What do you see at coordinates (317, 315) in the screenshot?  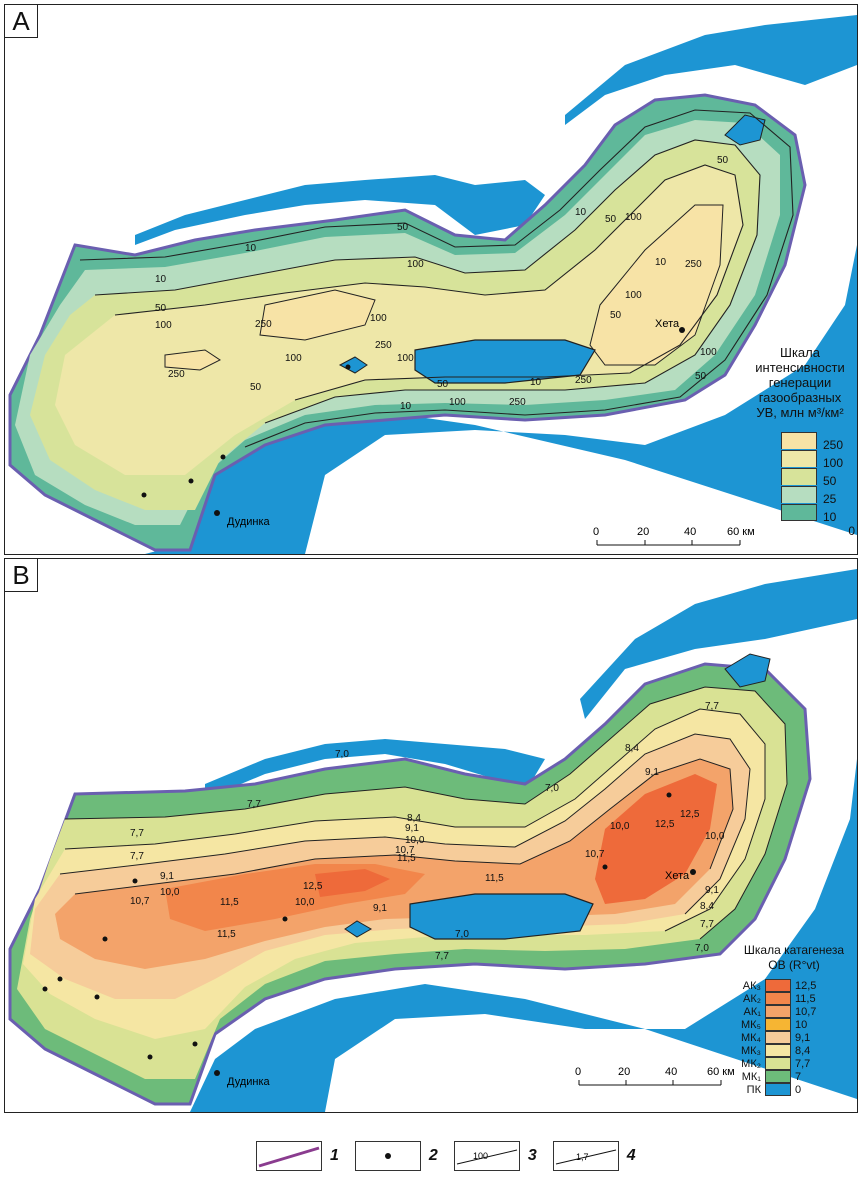 I see `zone-250-a` at bounding box center [317, 315].